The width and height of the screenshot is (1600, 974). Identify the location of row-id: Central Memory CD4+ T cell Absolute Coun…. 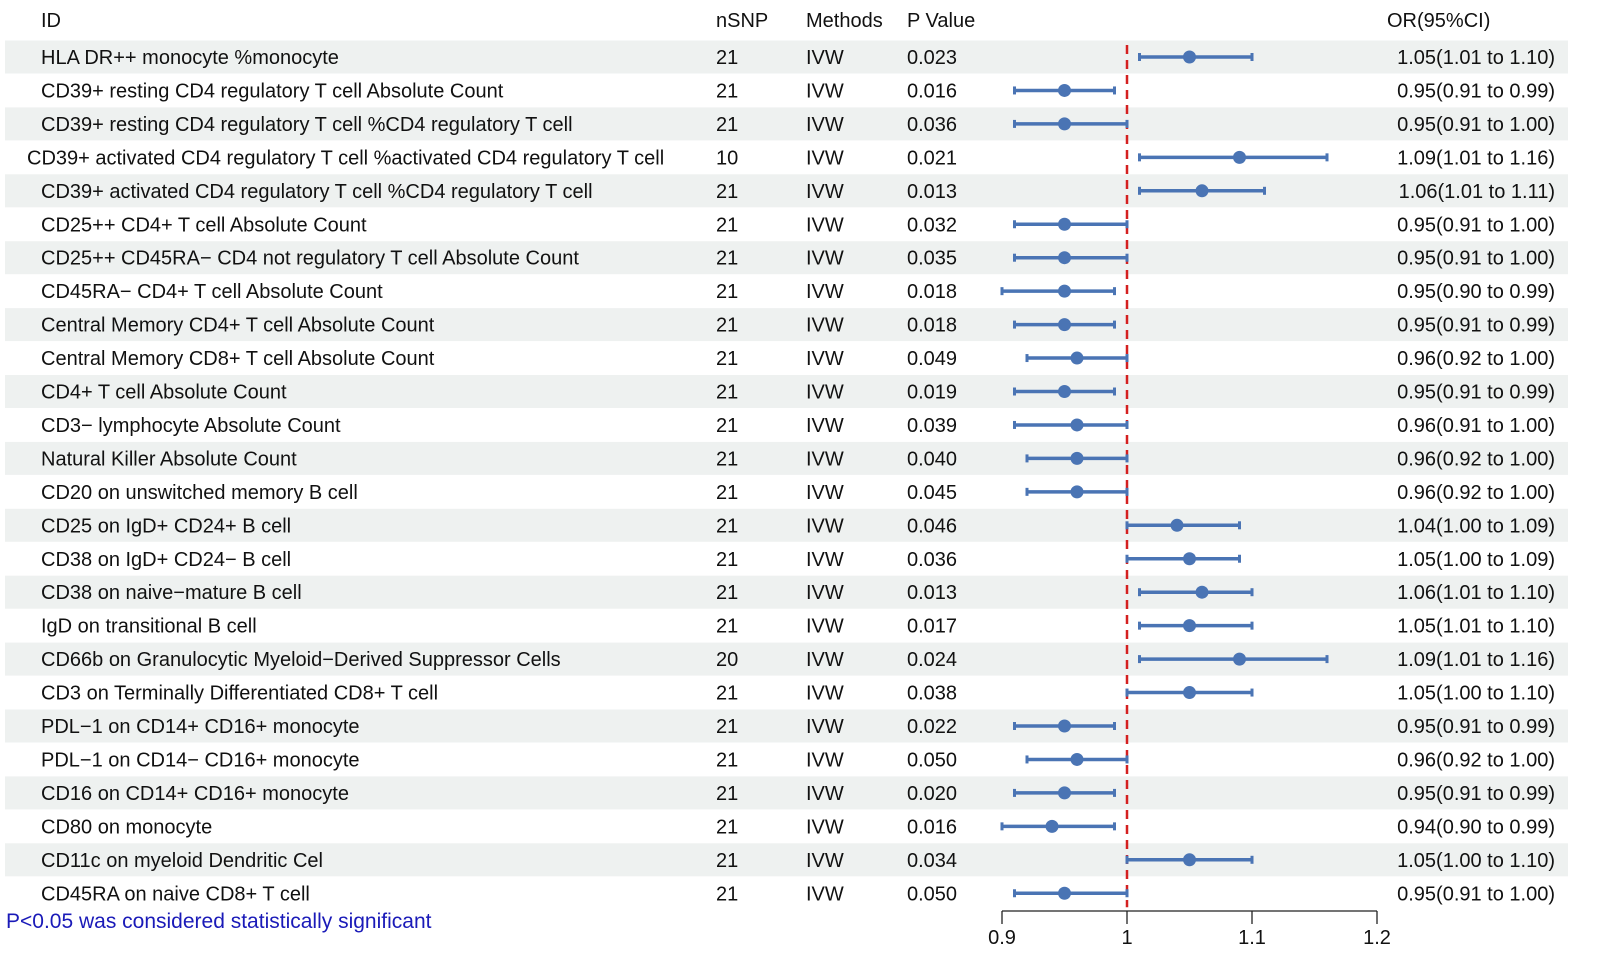
(238, 326).